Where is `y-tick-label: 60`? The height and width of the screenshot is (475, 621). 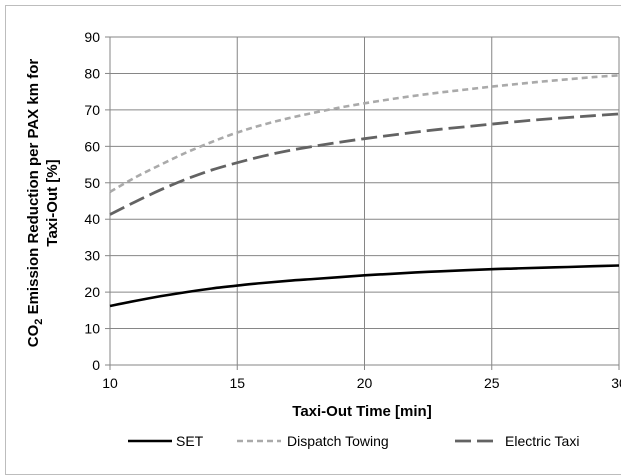
y-tick-label: 60 is located at coordinates (92, 146).